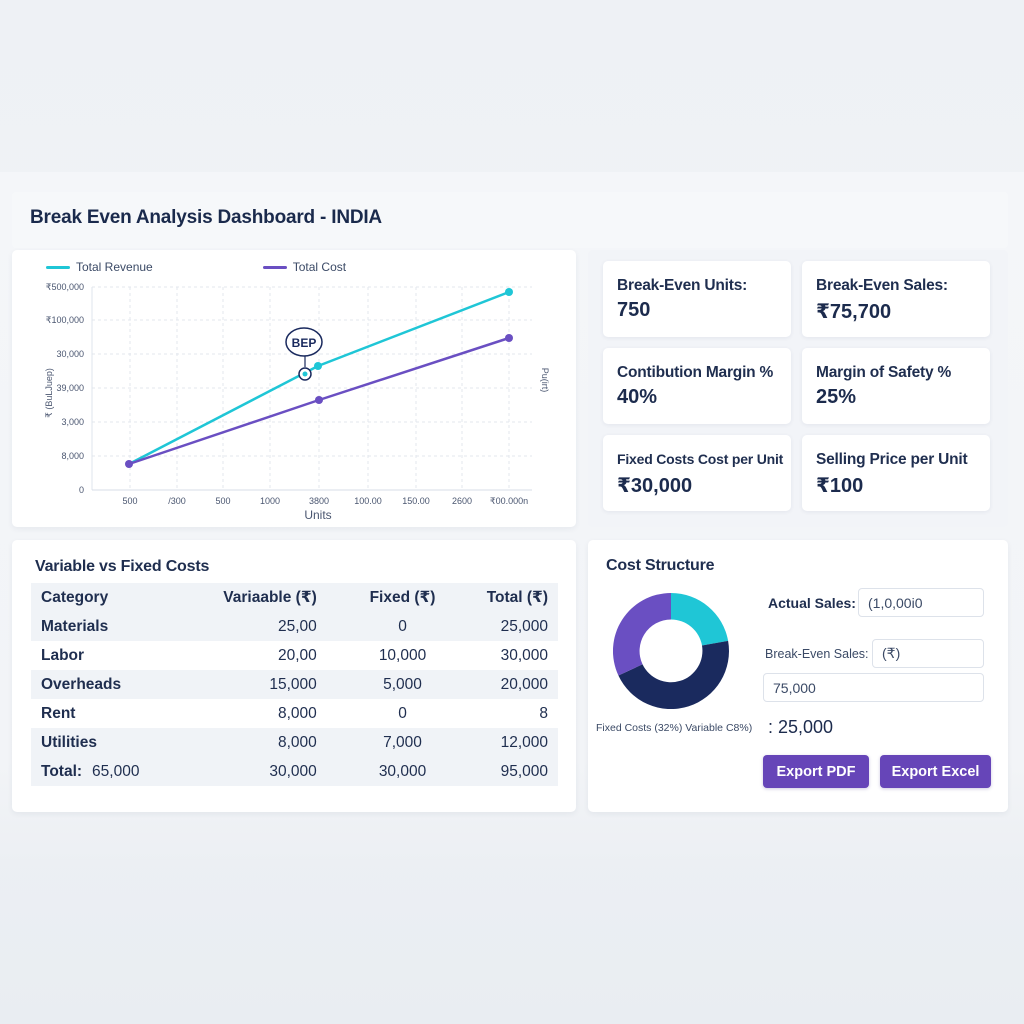 Image resolution: width=1024 pixels, height=1024 pixels. Describe the element at coordinates (840, 486) in the screenshot. I see `kpi-value: ₹100` at that location.